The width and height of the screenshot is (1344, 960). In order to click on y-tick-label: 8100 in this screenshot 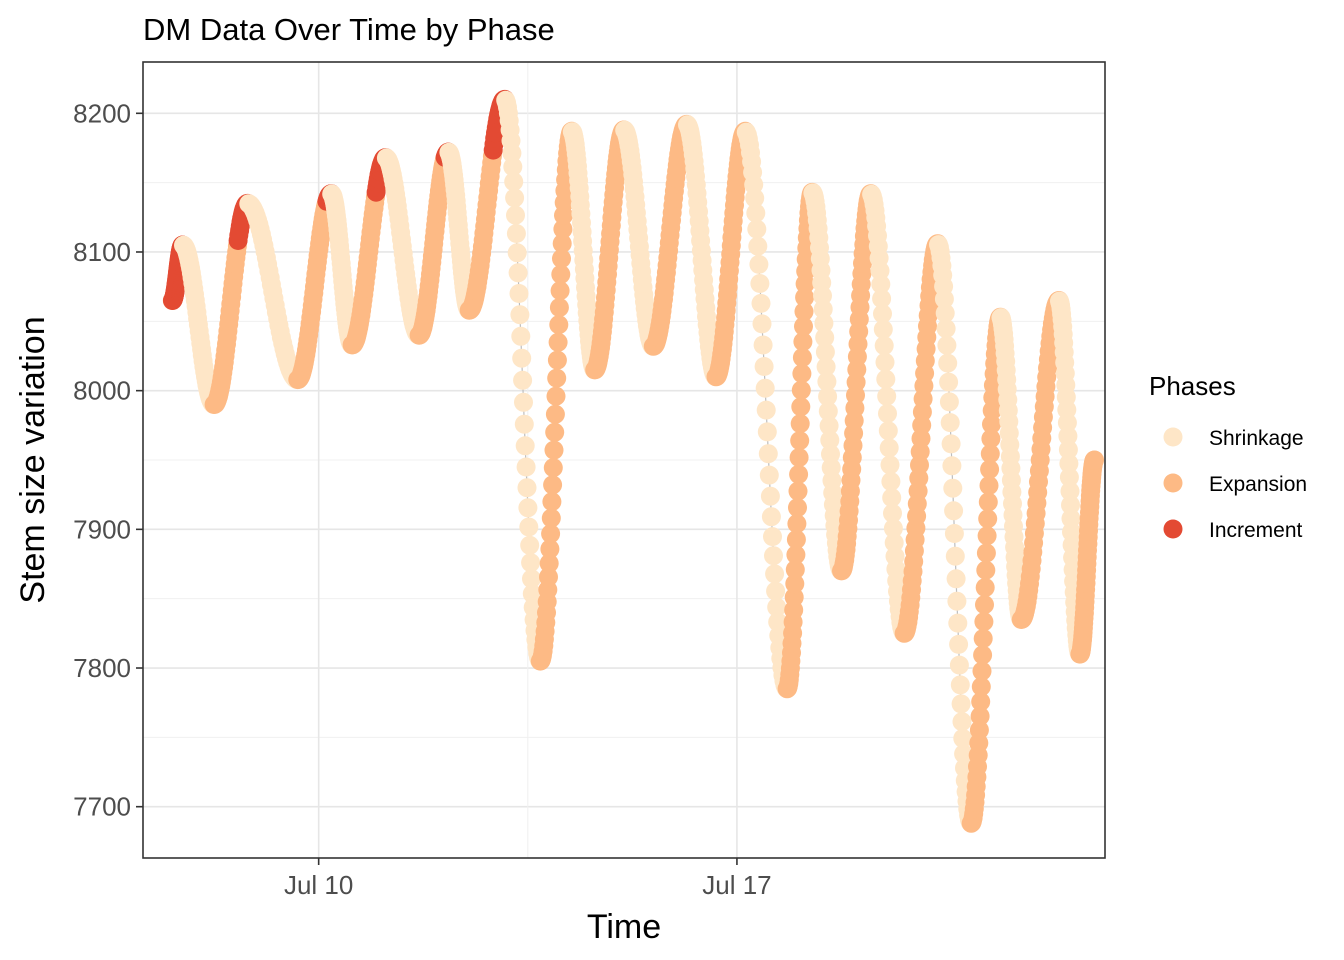, I will do `click(102, 252)`.